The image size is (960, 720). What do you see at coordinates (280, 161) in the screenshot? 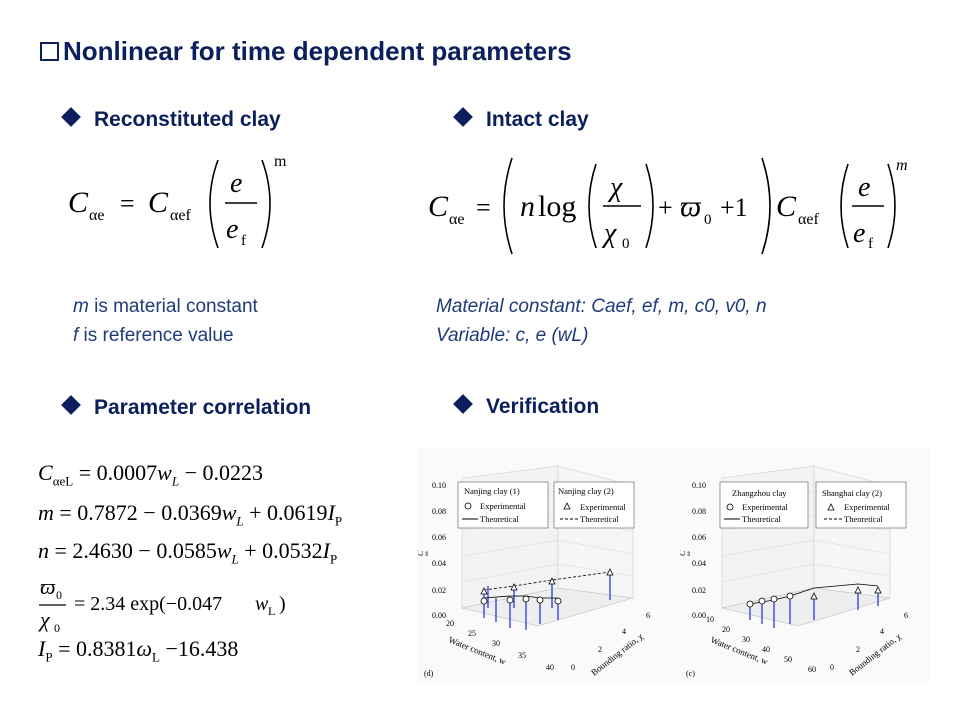
I see `eq-exponent: m` at bounding box center [280, 161].